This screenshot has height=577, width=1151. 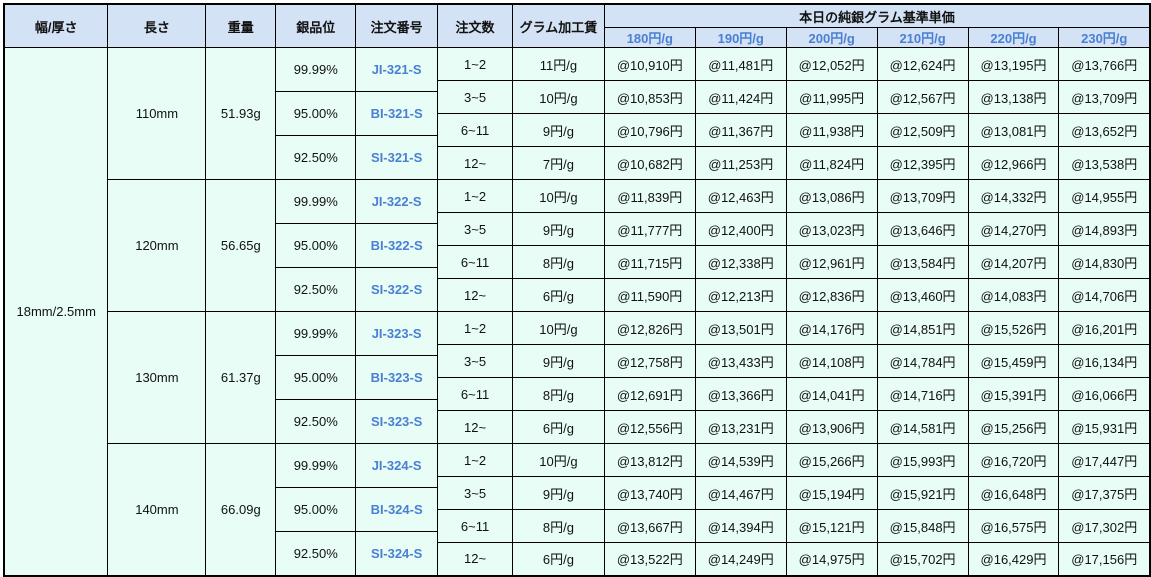 What do you see at coordinates (1013, 328) in the screenshot?
I see `price-cell: @15,526円` at bounding box center [1013, 328].